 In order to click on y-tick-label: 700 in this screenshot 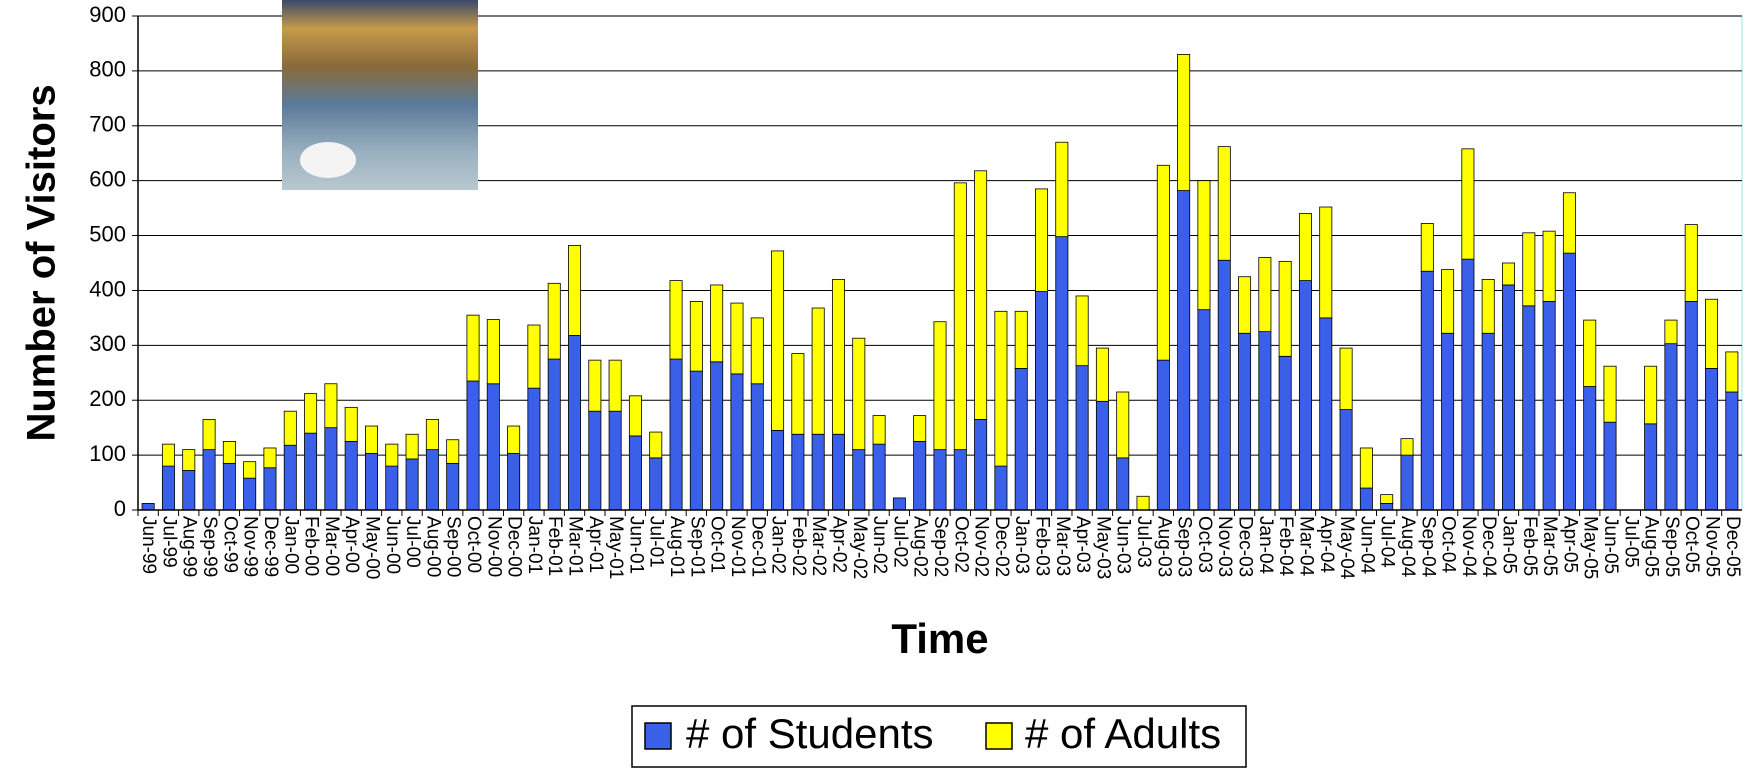, I will do `click(107, 124)`.